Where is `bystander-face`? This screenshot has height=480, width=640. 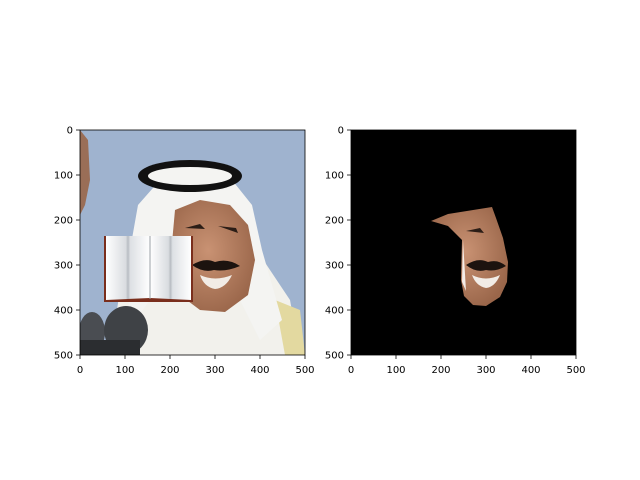 bystander-face is located at coordinates (85, 172).